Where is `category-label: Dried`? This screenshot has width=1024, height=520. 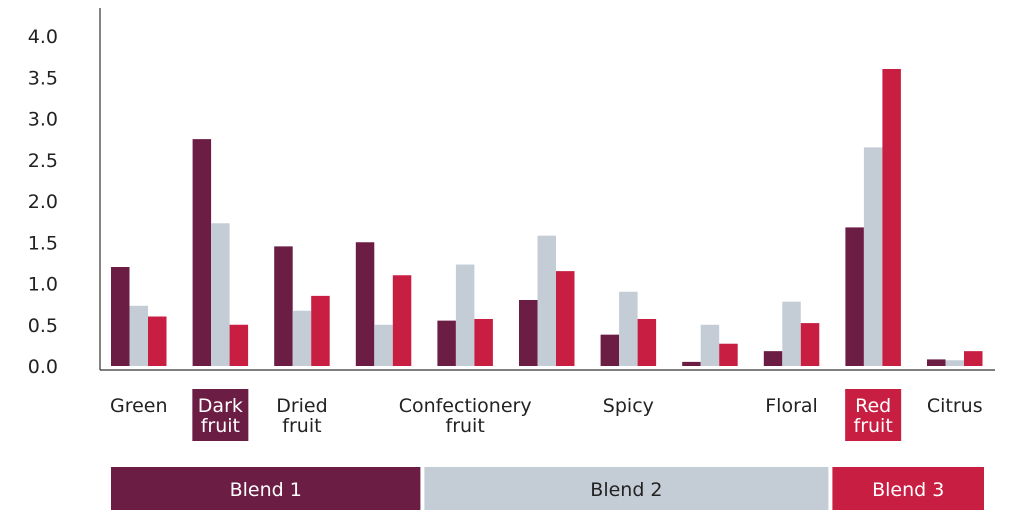 category-label: Dried is located at coordinates (301, 406).